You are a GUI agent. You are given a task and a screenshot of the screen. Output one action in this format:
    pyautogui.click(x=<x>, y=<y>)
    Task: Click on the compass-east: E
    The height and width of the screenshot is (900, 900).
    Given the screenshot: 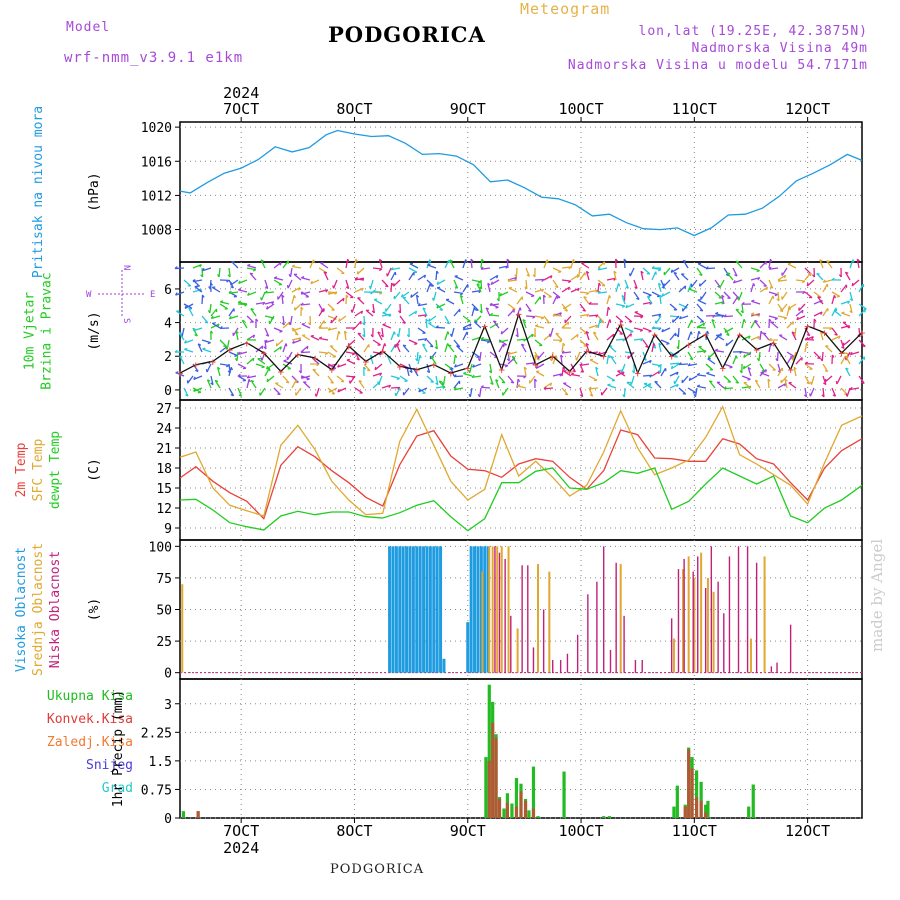 What is the action you would take?
    pyautogui.click(x=152, y=295)
    